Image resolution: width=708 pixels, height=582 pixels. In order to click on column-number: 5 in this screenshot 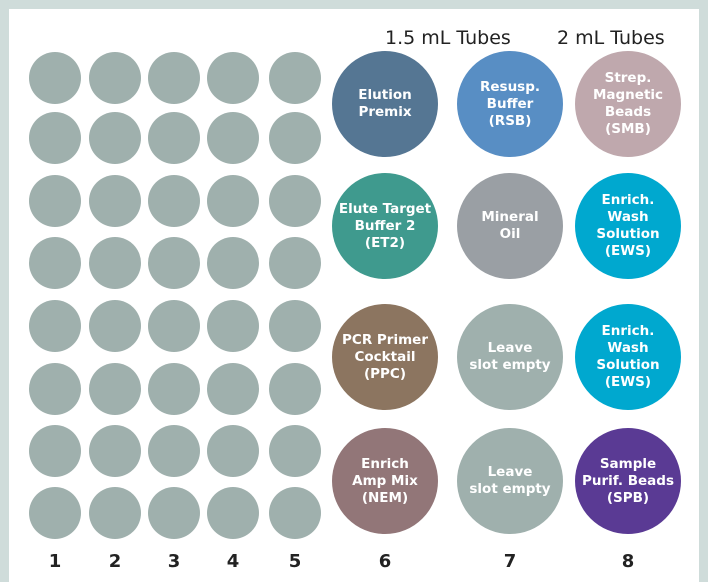, I will do `click(295, 561)`.